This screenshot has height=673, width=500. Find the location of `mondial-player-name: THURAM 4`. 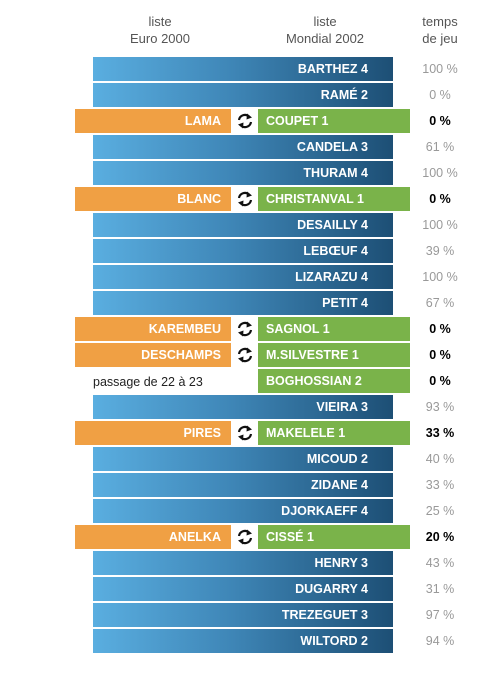

mondial-player-name: THURAM 4 is located at coordinates (335, 173).